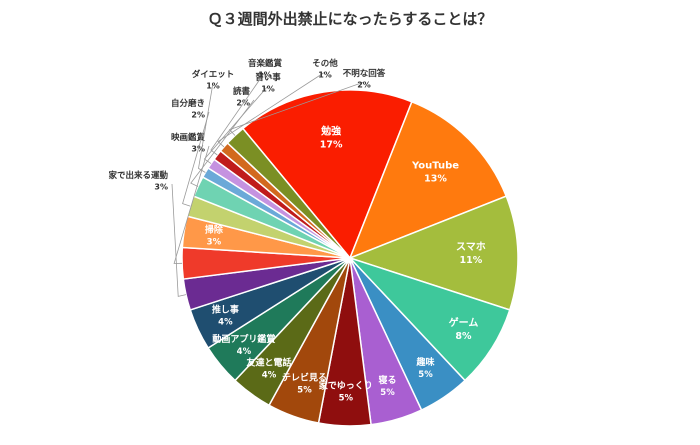 The width and height of the screenshot is (700, 445). What do you see at coordinates (198, 115) in the screenshot?
I see `slice-value-14: 2%` at bounding box center [198, 115].